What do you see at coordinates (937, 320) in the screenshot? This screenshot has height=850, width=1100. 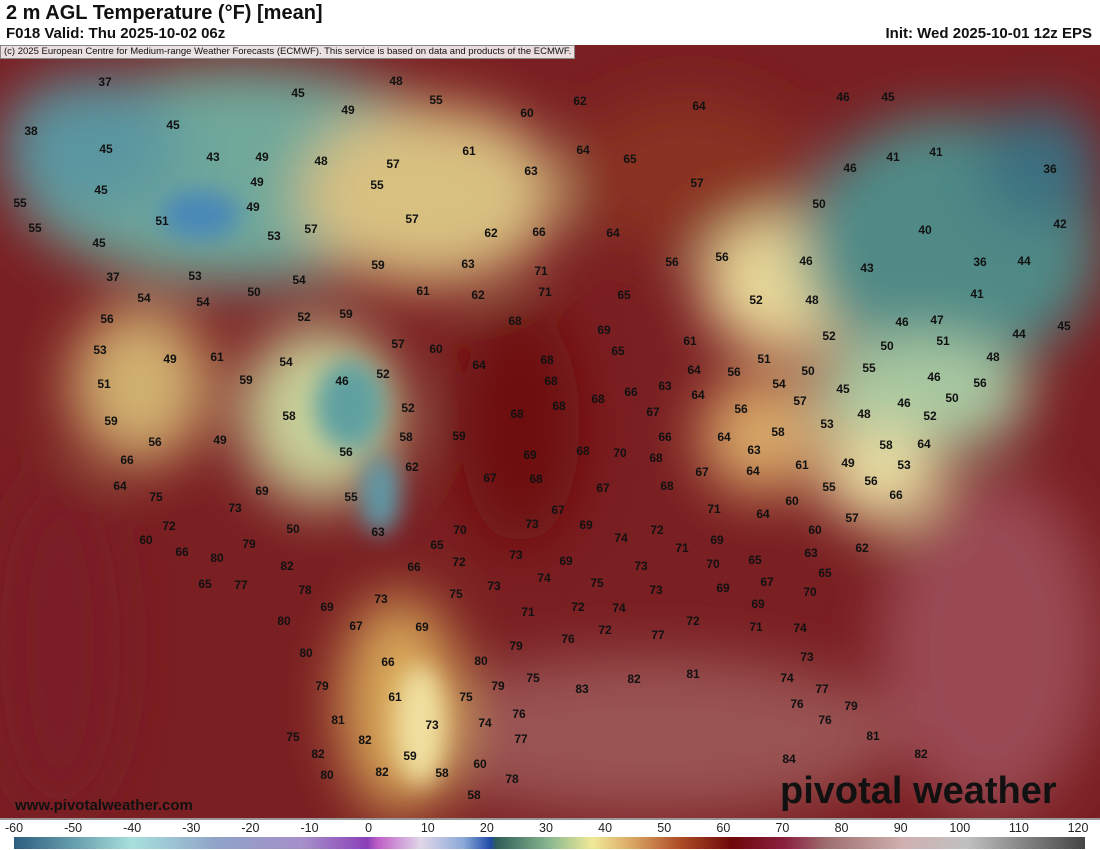 I see `temperature-label: 47` at bounding box center [937, 320].